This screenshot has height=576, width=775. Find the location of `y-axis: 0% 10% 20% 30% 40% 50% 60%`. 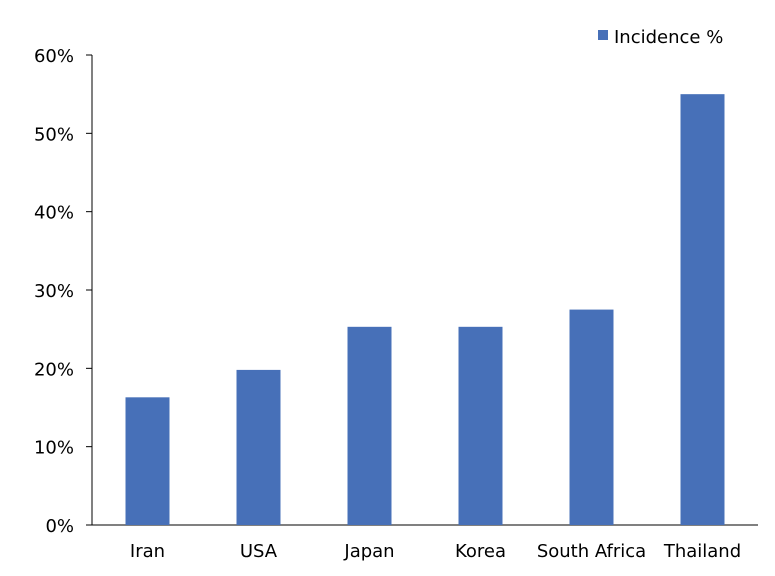

y-axis: 0% 10% 20% 30% 40% 50% 60% is located at coordinates (63, 291).